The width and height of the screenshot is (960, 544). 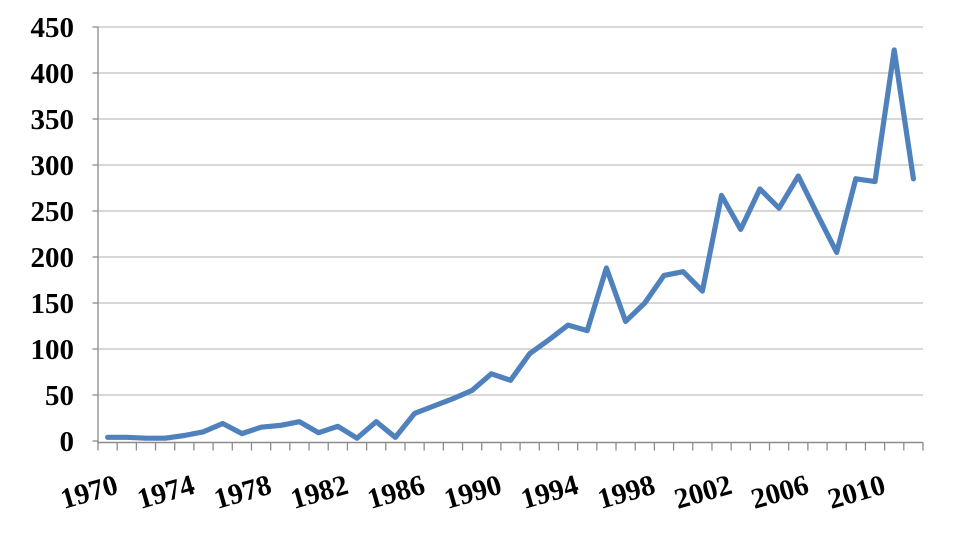 I want to click on x-tick-label: 1982, so click(x=319, y=492).